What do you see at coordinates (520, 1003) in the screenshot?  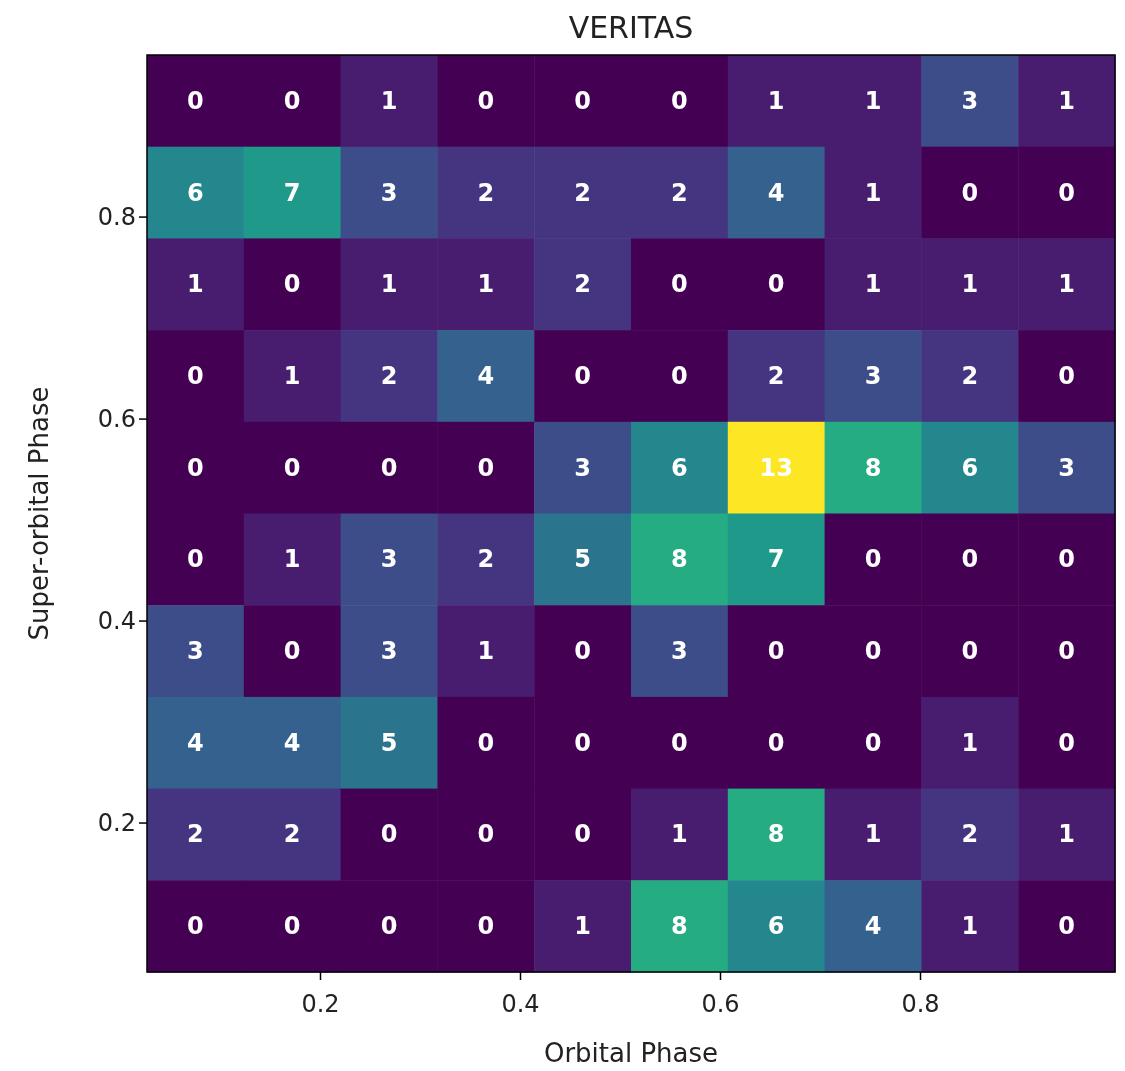 I see `x-tick-label: 0.4` at bounding box center [520, 1003].